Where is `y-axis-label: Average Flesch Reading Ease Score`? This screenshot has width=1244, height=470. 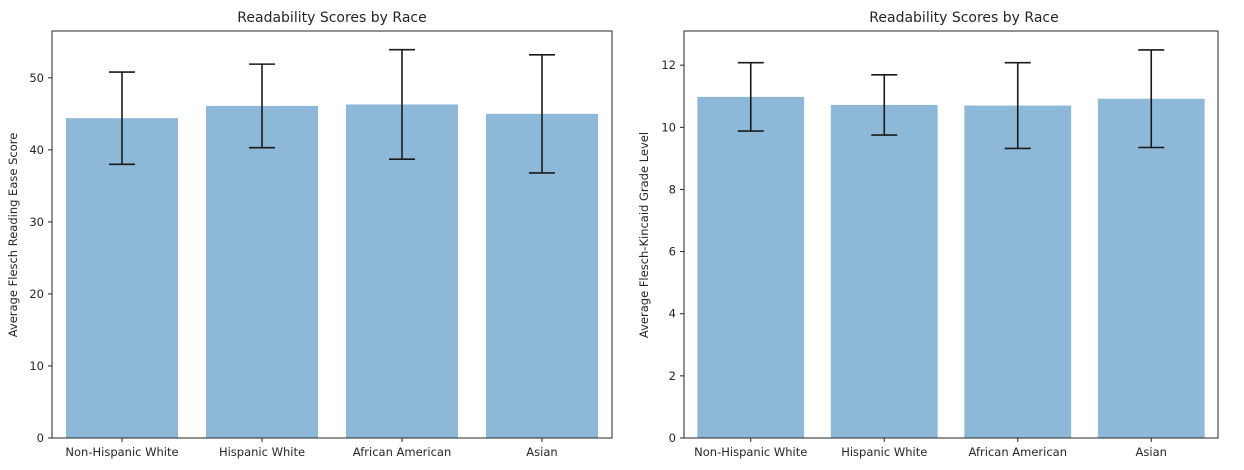 y-axis-label: Average Flesch Reading Ease Score is located at coordinates (13, 235).